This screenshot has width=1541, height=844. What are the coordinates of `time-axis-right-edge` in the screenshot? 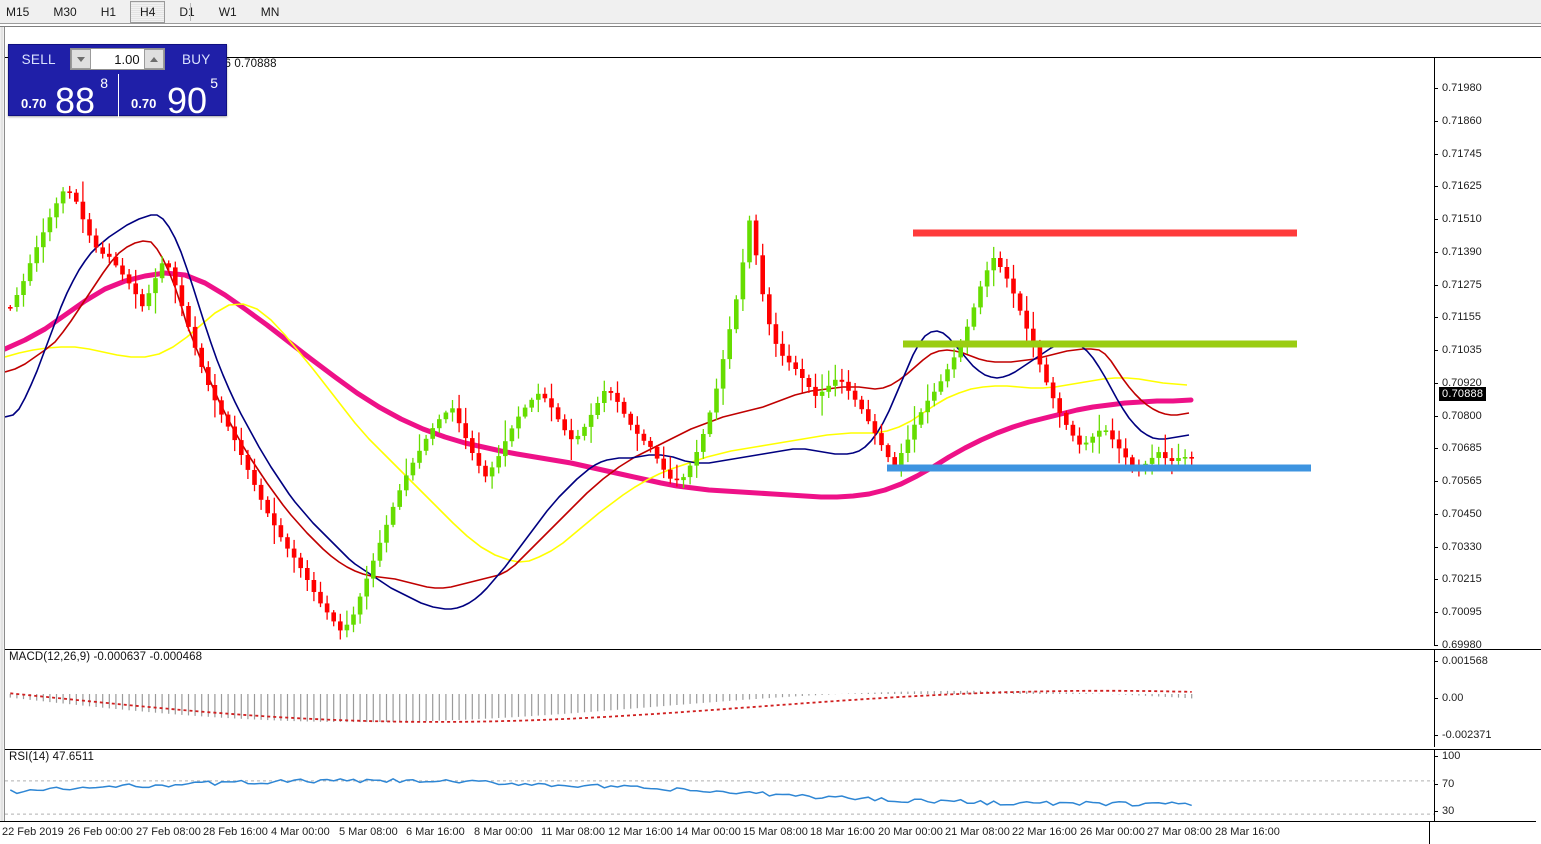 It's located at (1429, 833).